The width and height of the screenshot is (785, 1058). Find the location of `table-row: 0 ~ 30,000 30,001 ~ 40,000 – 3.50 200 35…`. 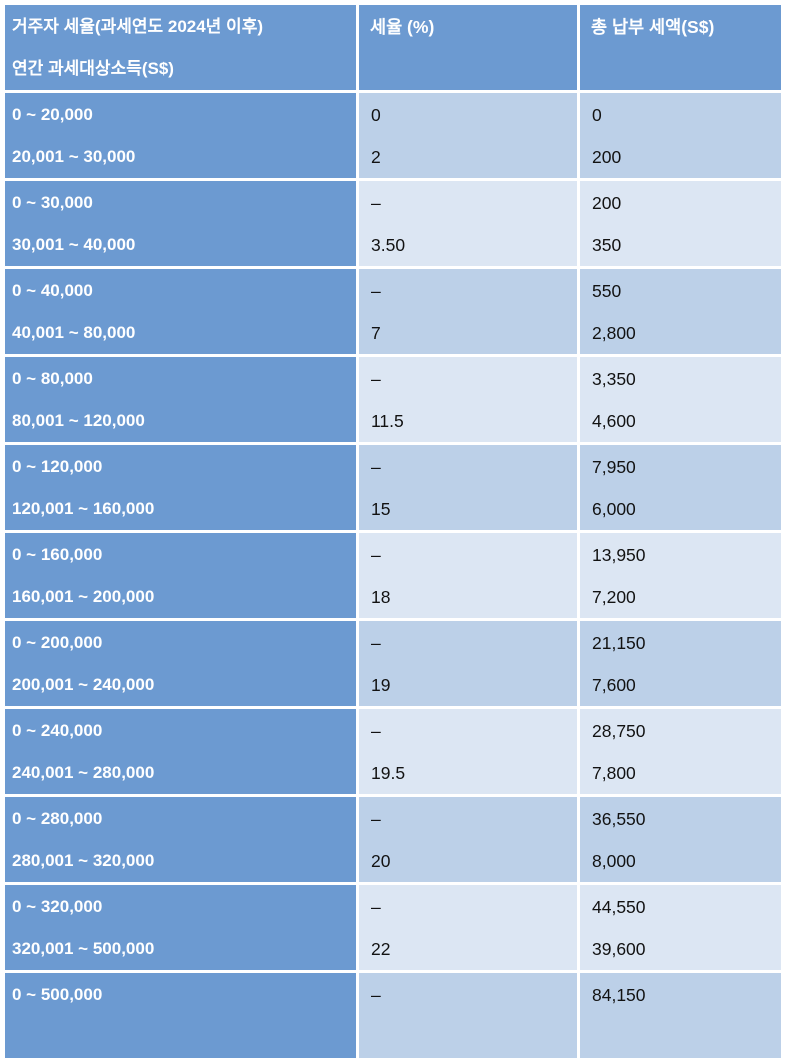

table-row: 0 ~ 30,000 30,001 ~ 40,000 – 3.50 200 35… is located at coordinates (395, 223).